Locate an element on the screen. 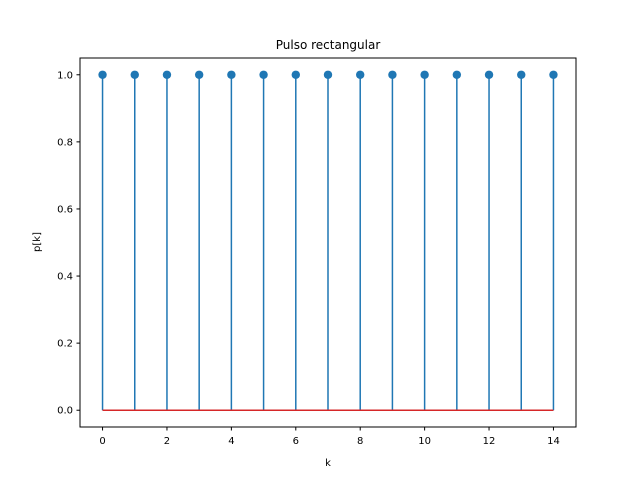 This screenshot has height=480, width=640. y-tick-label: 0.2 is located at coordinates (65, 344).